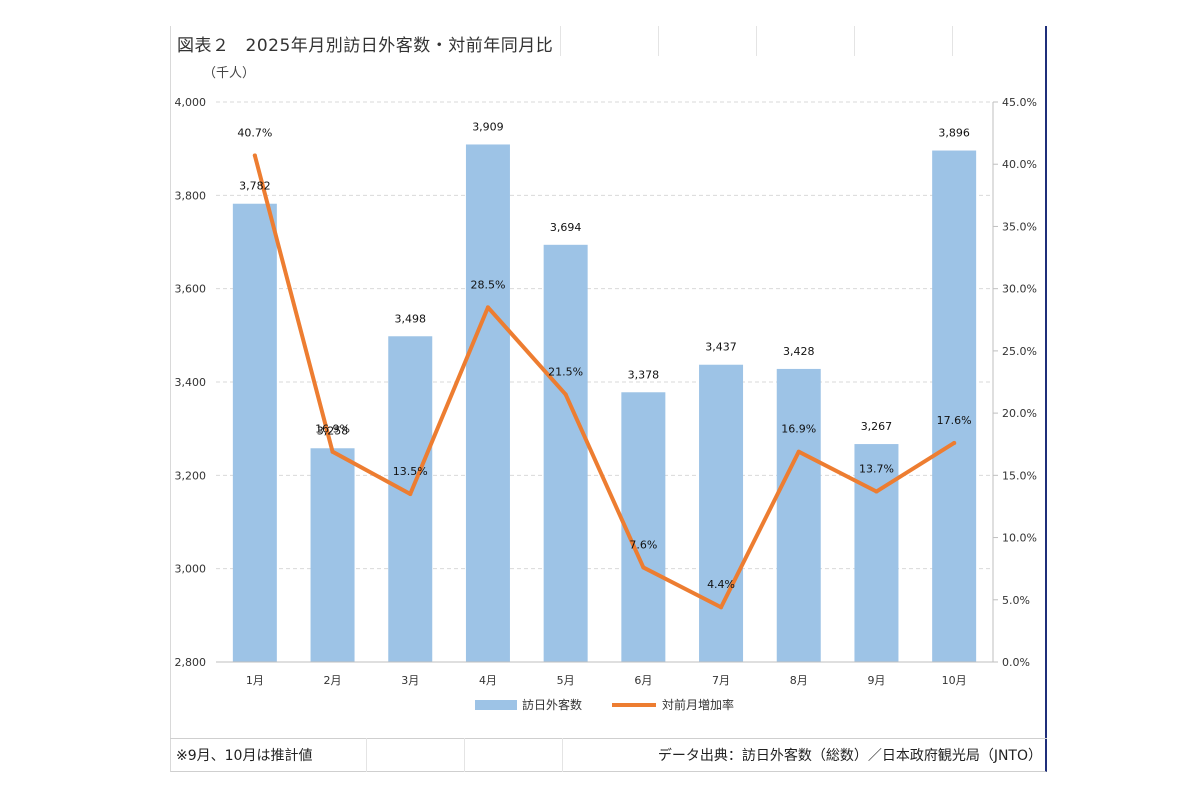 The image size is (1200, 800). What do you see at coordinates (1019, 351) in the screenshot?
I see `right-tick-label: 25.0%` at bounding box center [1019, 351].